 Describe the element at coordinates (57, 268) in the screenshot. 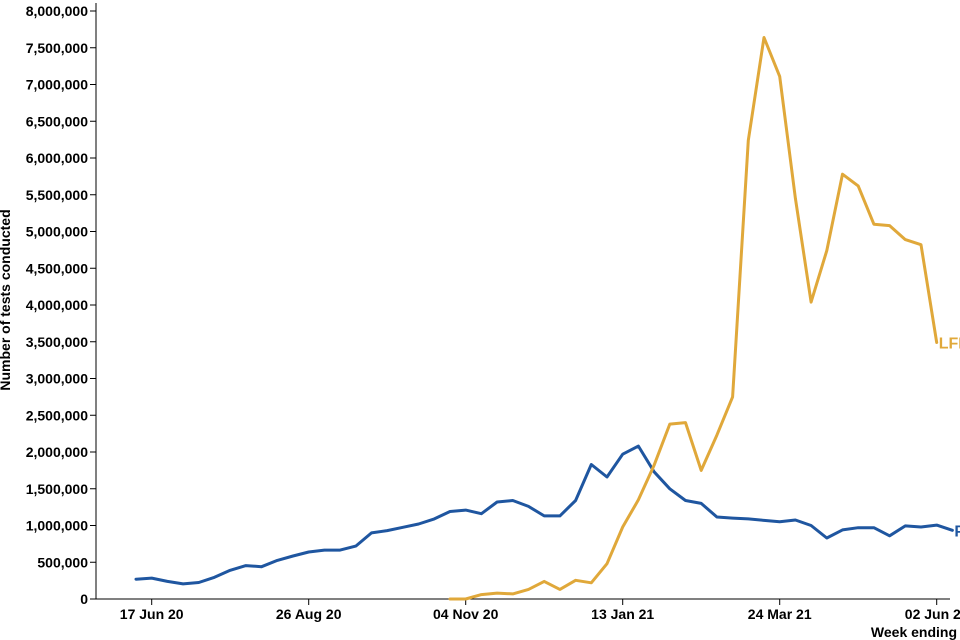

I see `y-tick-label: 4,500,000` at that location.